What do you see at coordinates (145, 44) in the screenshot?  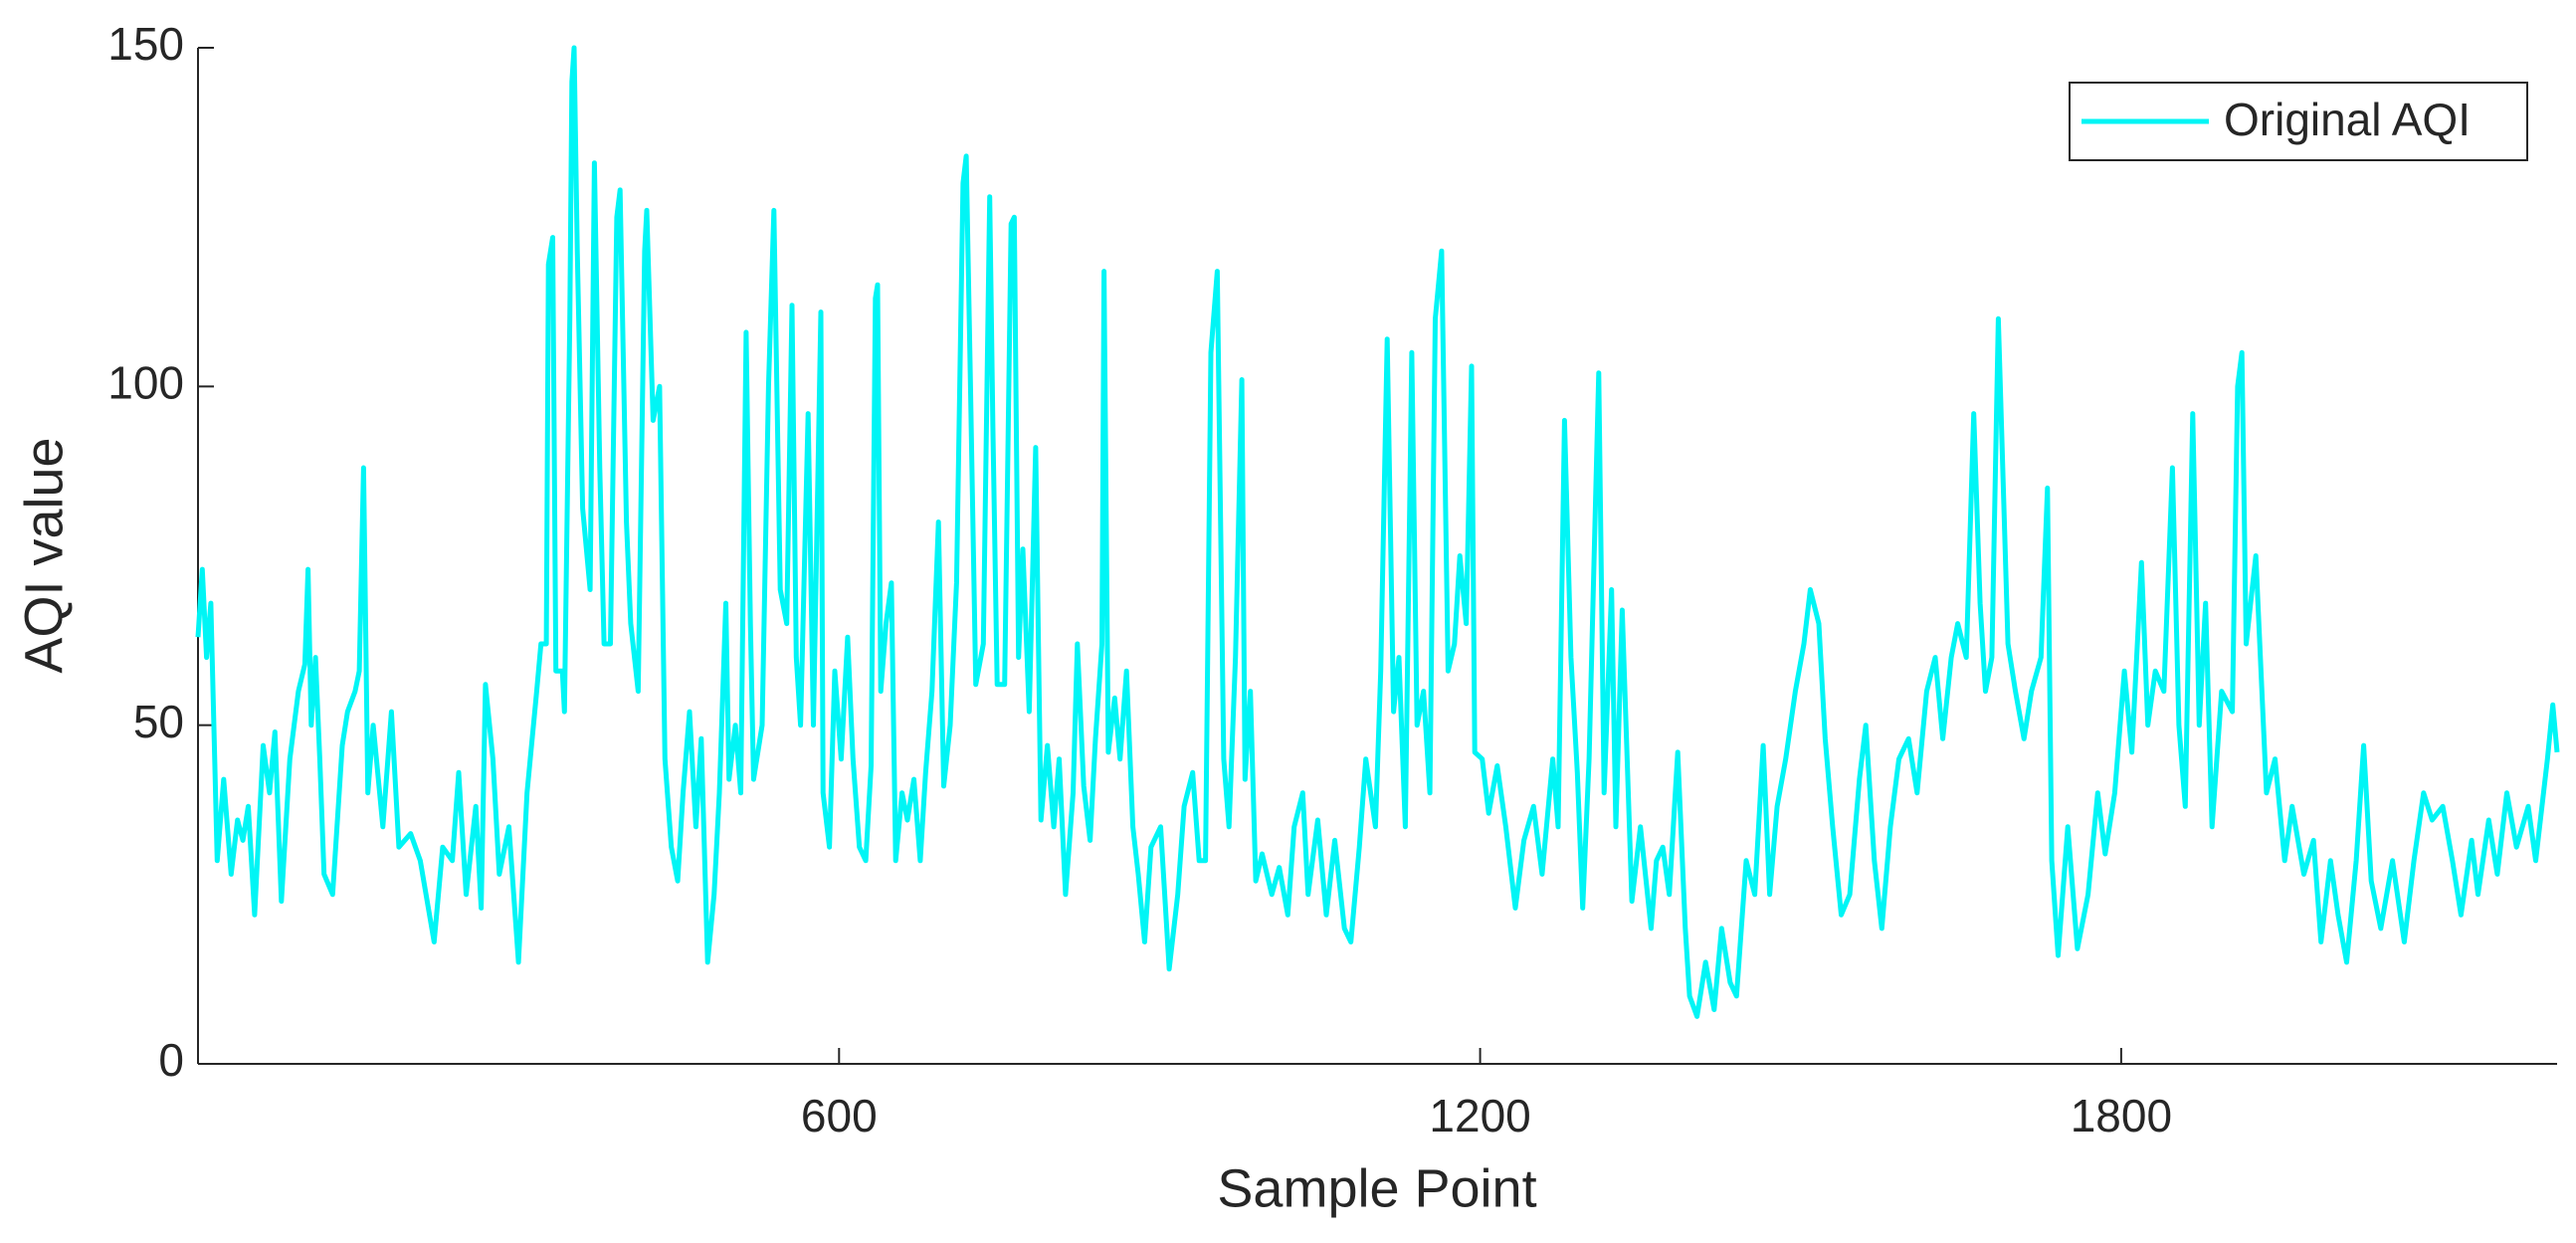 I see `y-tick-label: 150` at bounding box center [145, 44].